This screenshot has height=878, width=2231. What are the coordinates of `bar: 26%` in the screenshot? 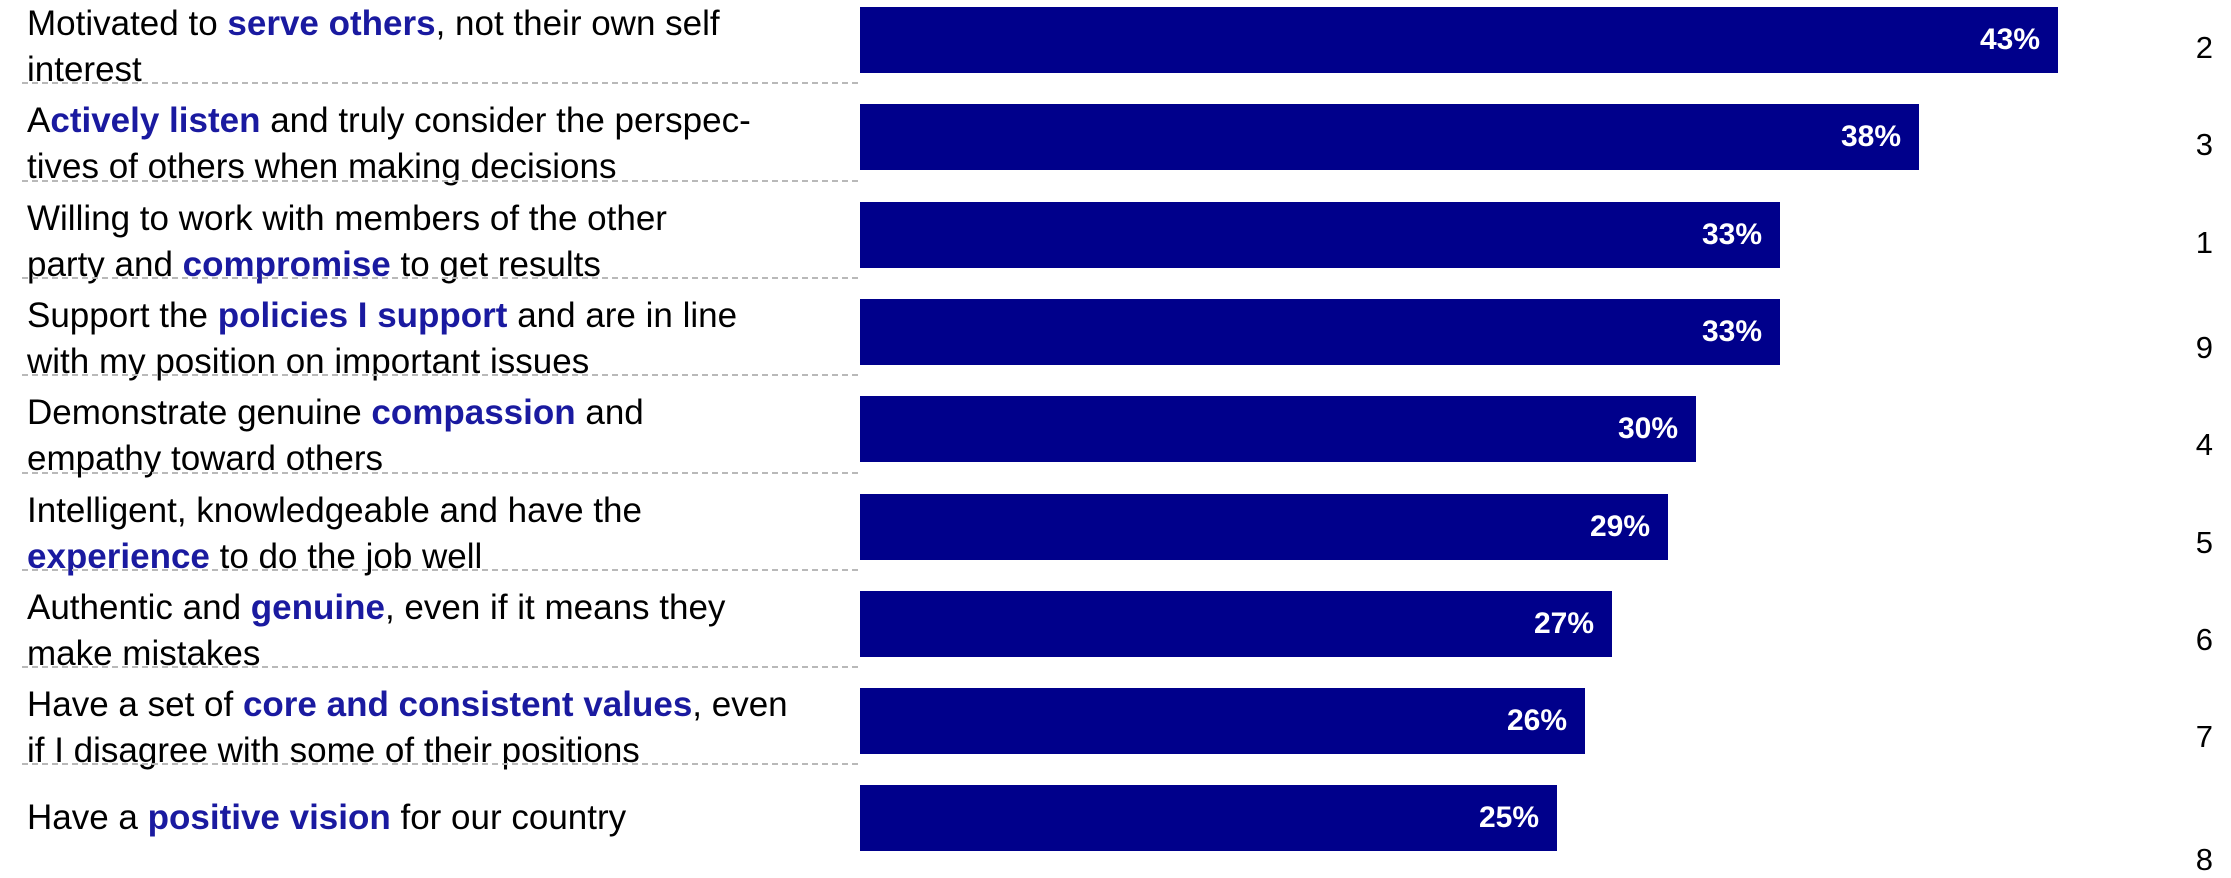 It's located at (1222, 721).